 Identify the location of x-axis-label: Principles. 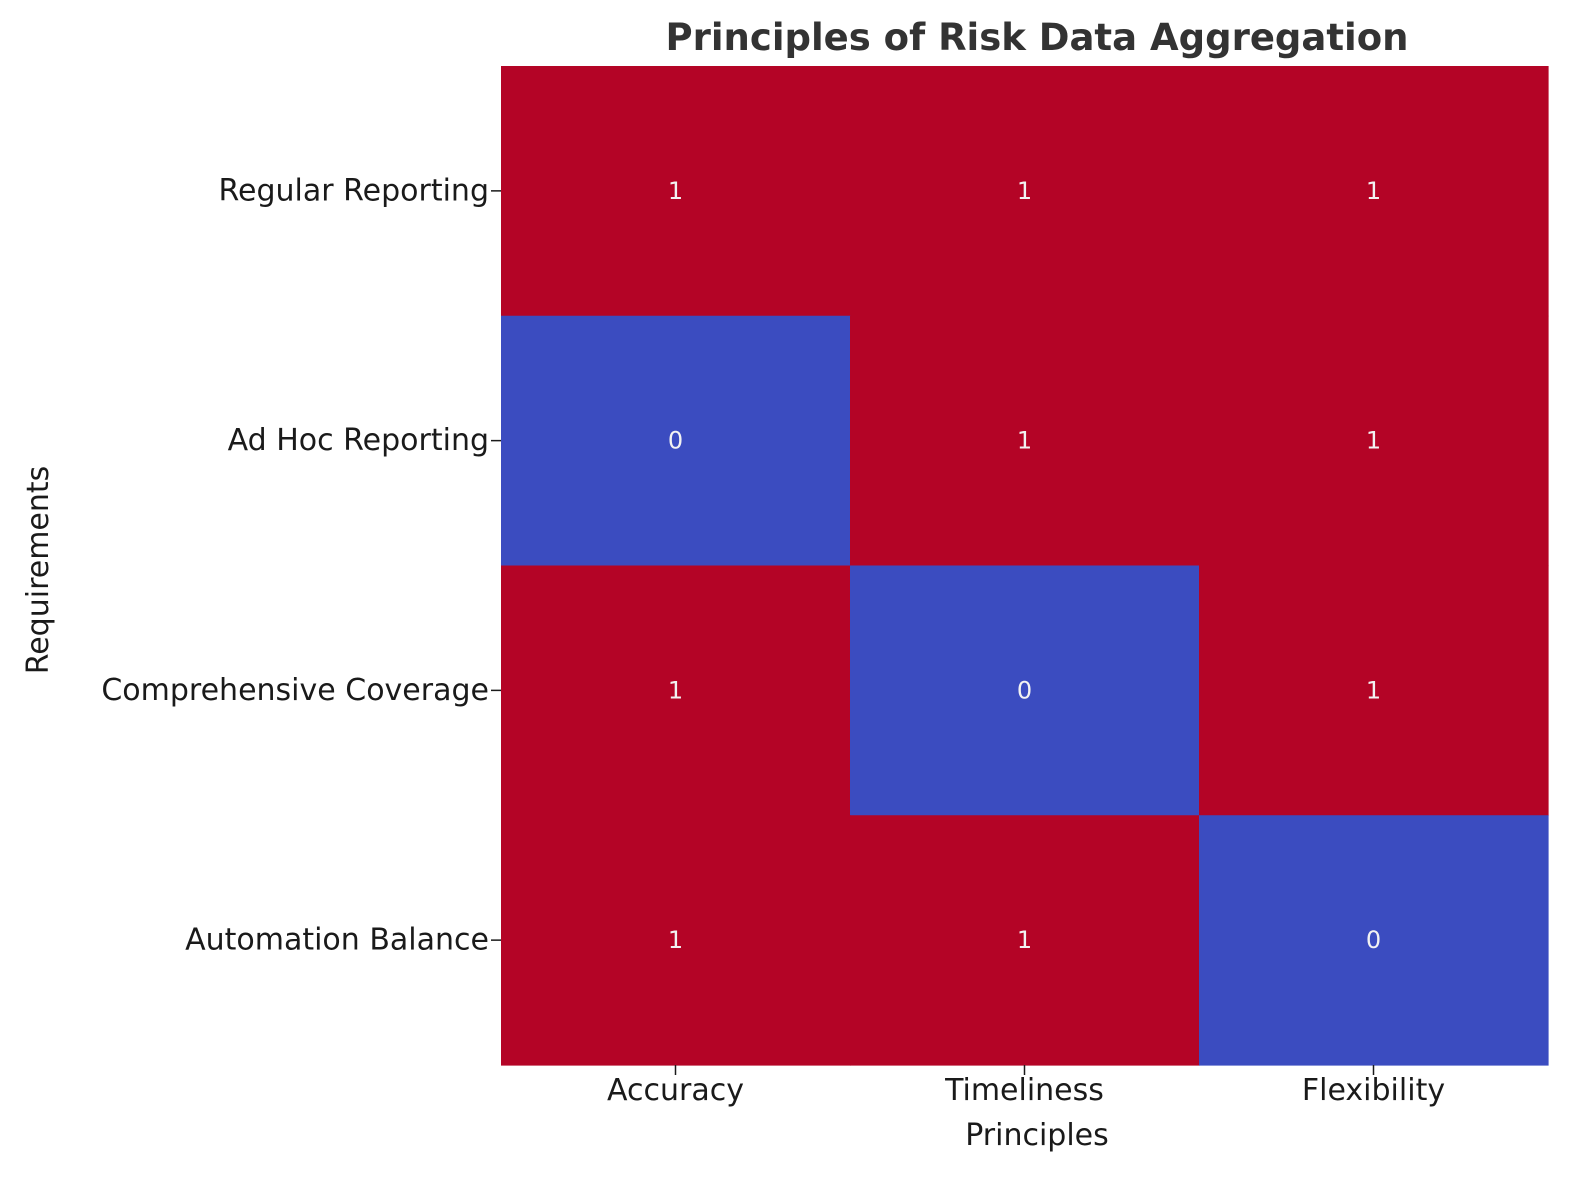
(1037, 1135).